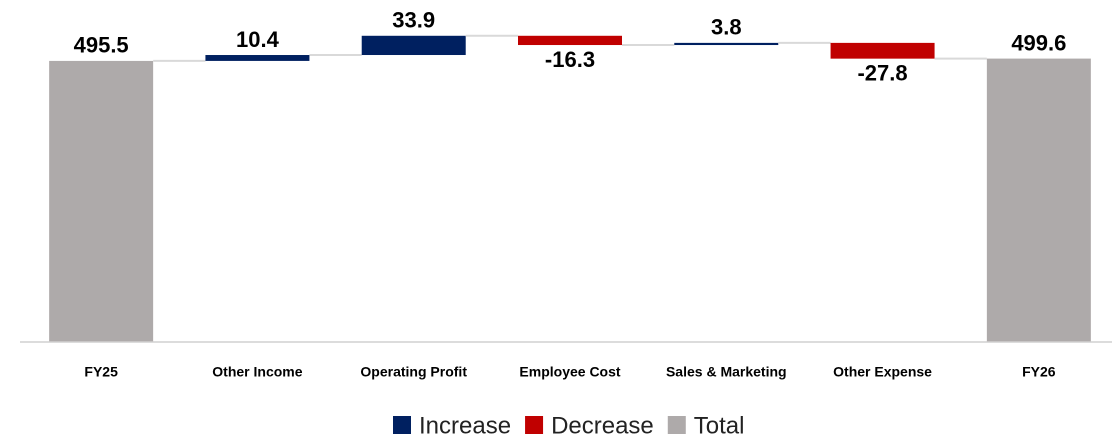 The height and width of the screenshot is (442, 1120). Describe the element at coordinates (101, 45) in the screenshot. I see `data-label: 495.5` at that location.